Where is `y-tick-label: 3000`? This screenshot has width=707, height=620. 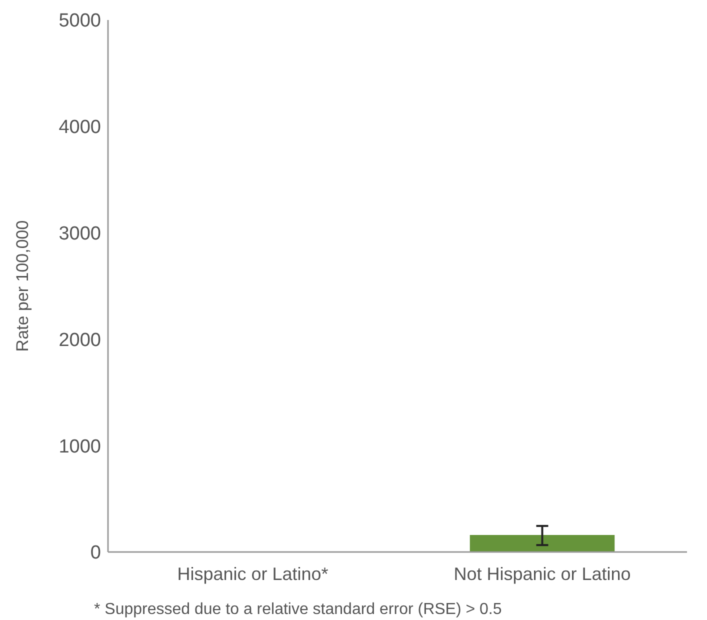 y-tick-label: 3000 is located at coordinates (79, 233).